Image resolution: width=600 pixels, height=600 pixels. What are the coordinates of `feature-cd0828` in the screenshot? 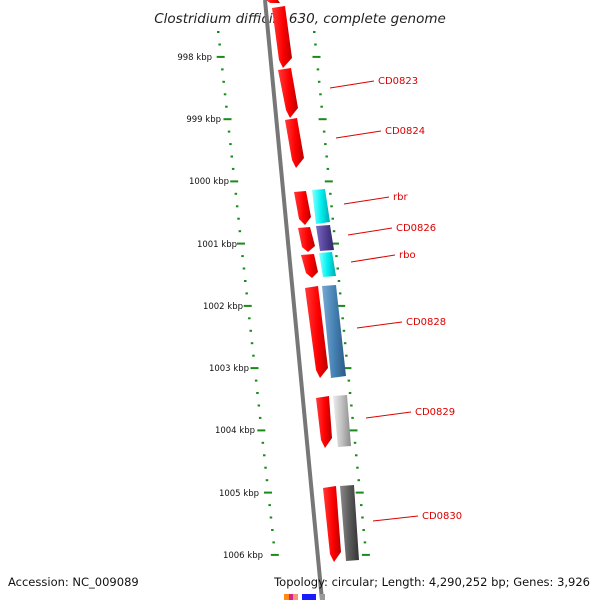 It's located at (334, 331).